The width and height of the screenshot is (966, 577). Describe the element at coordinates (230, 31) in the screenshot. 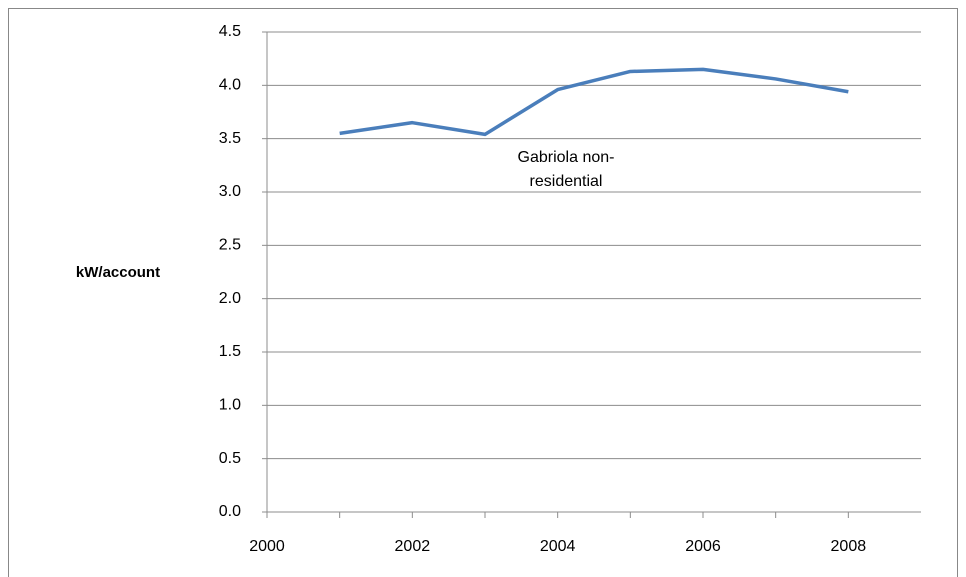

I see `y-tick-label: 4.5` at that location.